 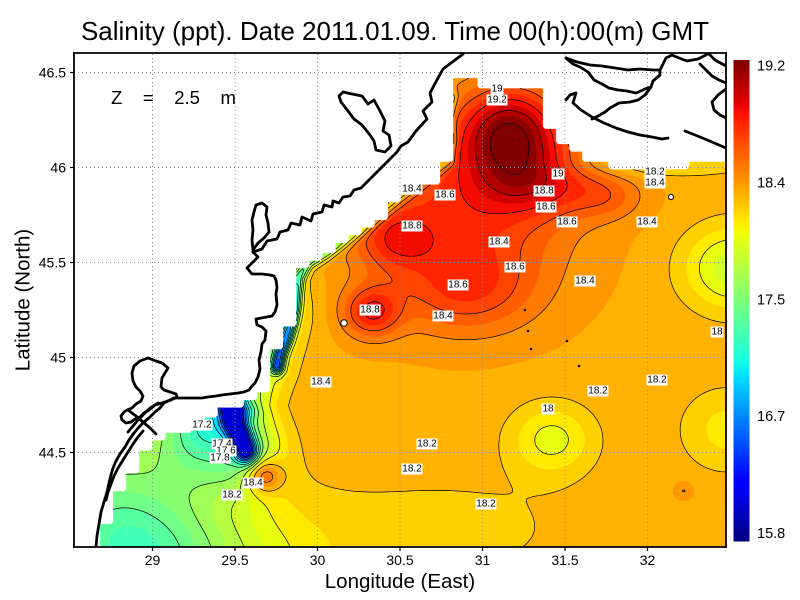 What do you see at coordinates (220, 458) in the screenshot?
I see `svg-text: 17.8` at bounding box center [220, 458].